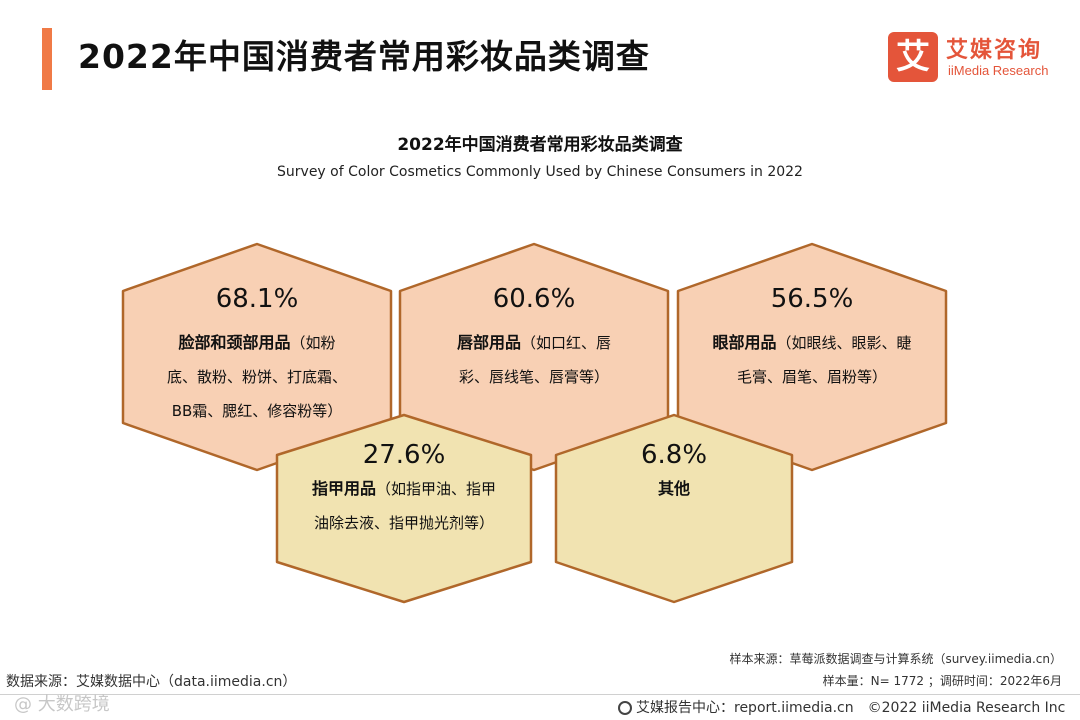 The width and height of the screenshot is (1080, 720). I want to click on hex-detail-line: （如口红、唇, so click(566, 343).